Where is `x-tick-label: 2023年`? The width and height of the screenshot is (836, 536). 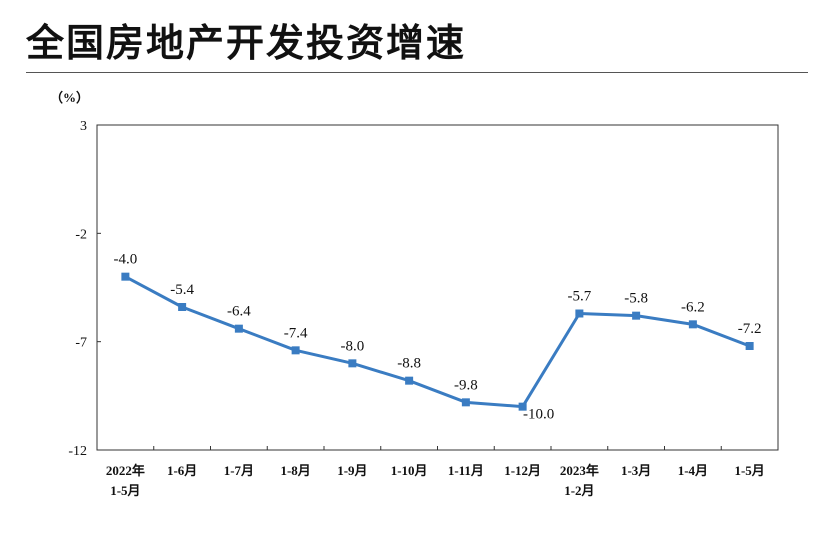 x-tick-label: 2023年 is located at coordinates (579, 470).